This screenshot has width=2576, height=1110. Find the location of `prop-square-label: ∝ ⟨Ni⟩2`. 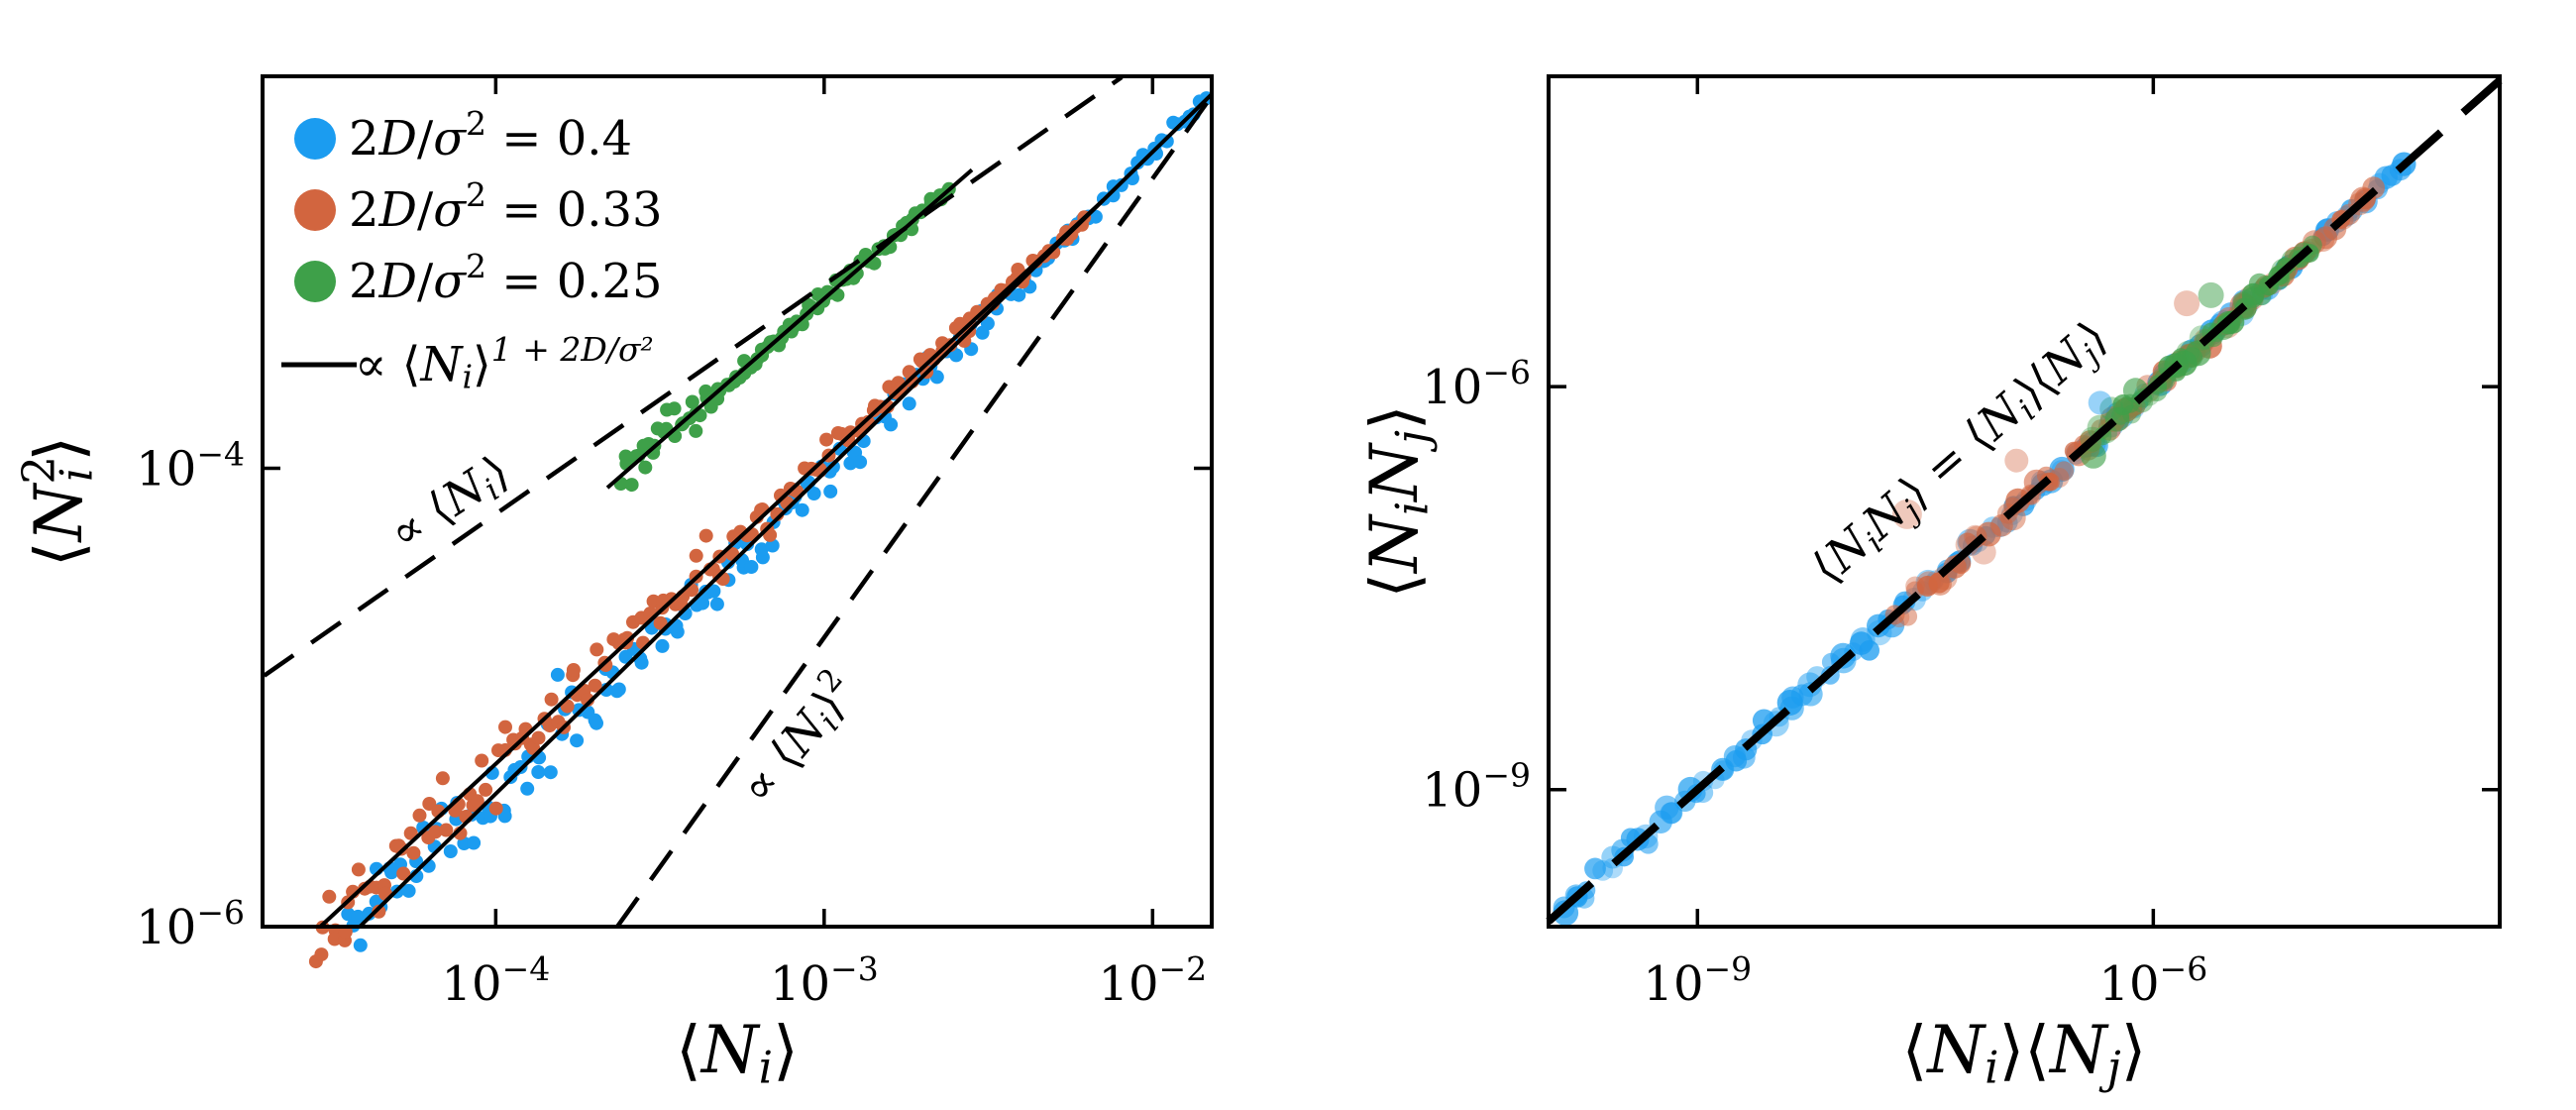

prop-square-label: ∝ ⟨Ni⟩2 is located at coordinates (798, 739).